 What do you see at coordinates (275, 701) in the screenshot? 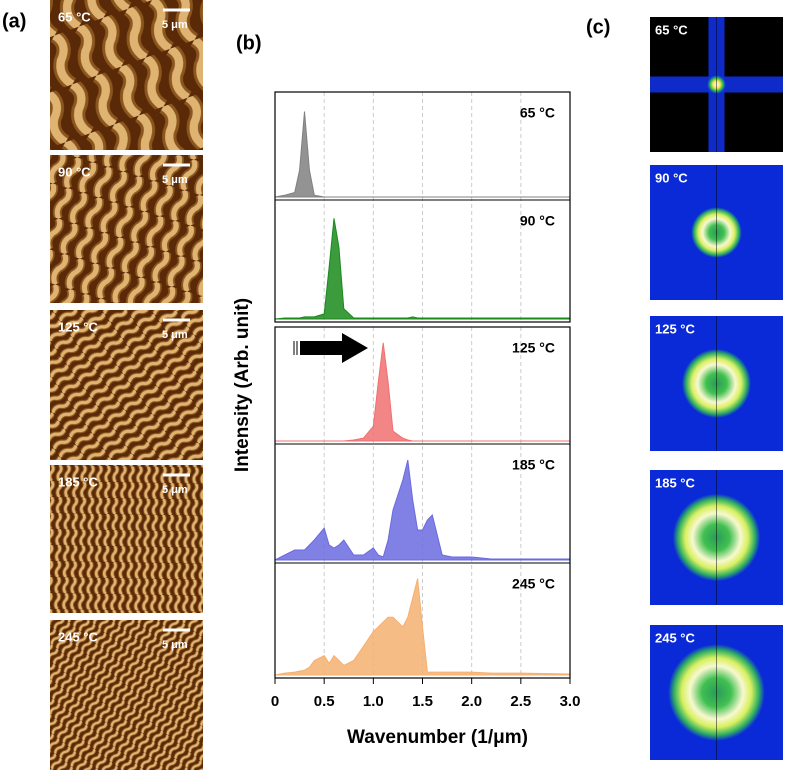
I see `x-tick-label: 0` at bounding box center [275, 701].